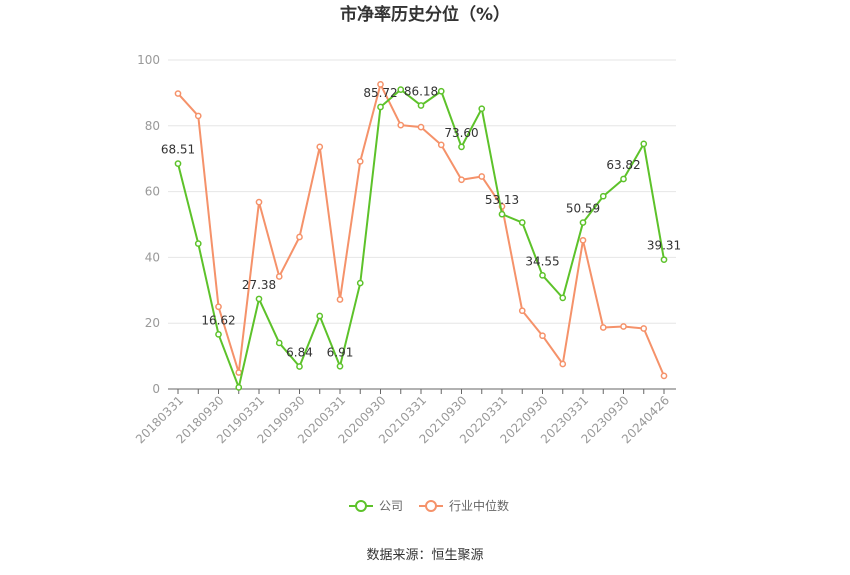  I want to click on y-tick-label: 100, so click(148, 60).